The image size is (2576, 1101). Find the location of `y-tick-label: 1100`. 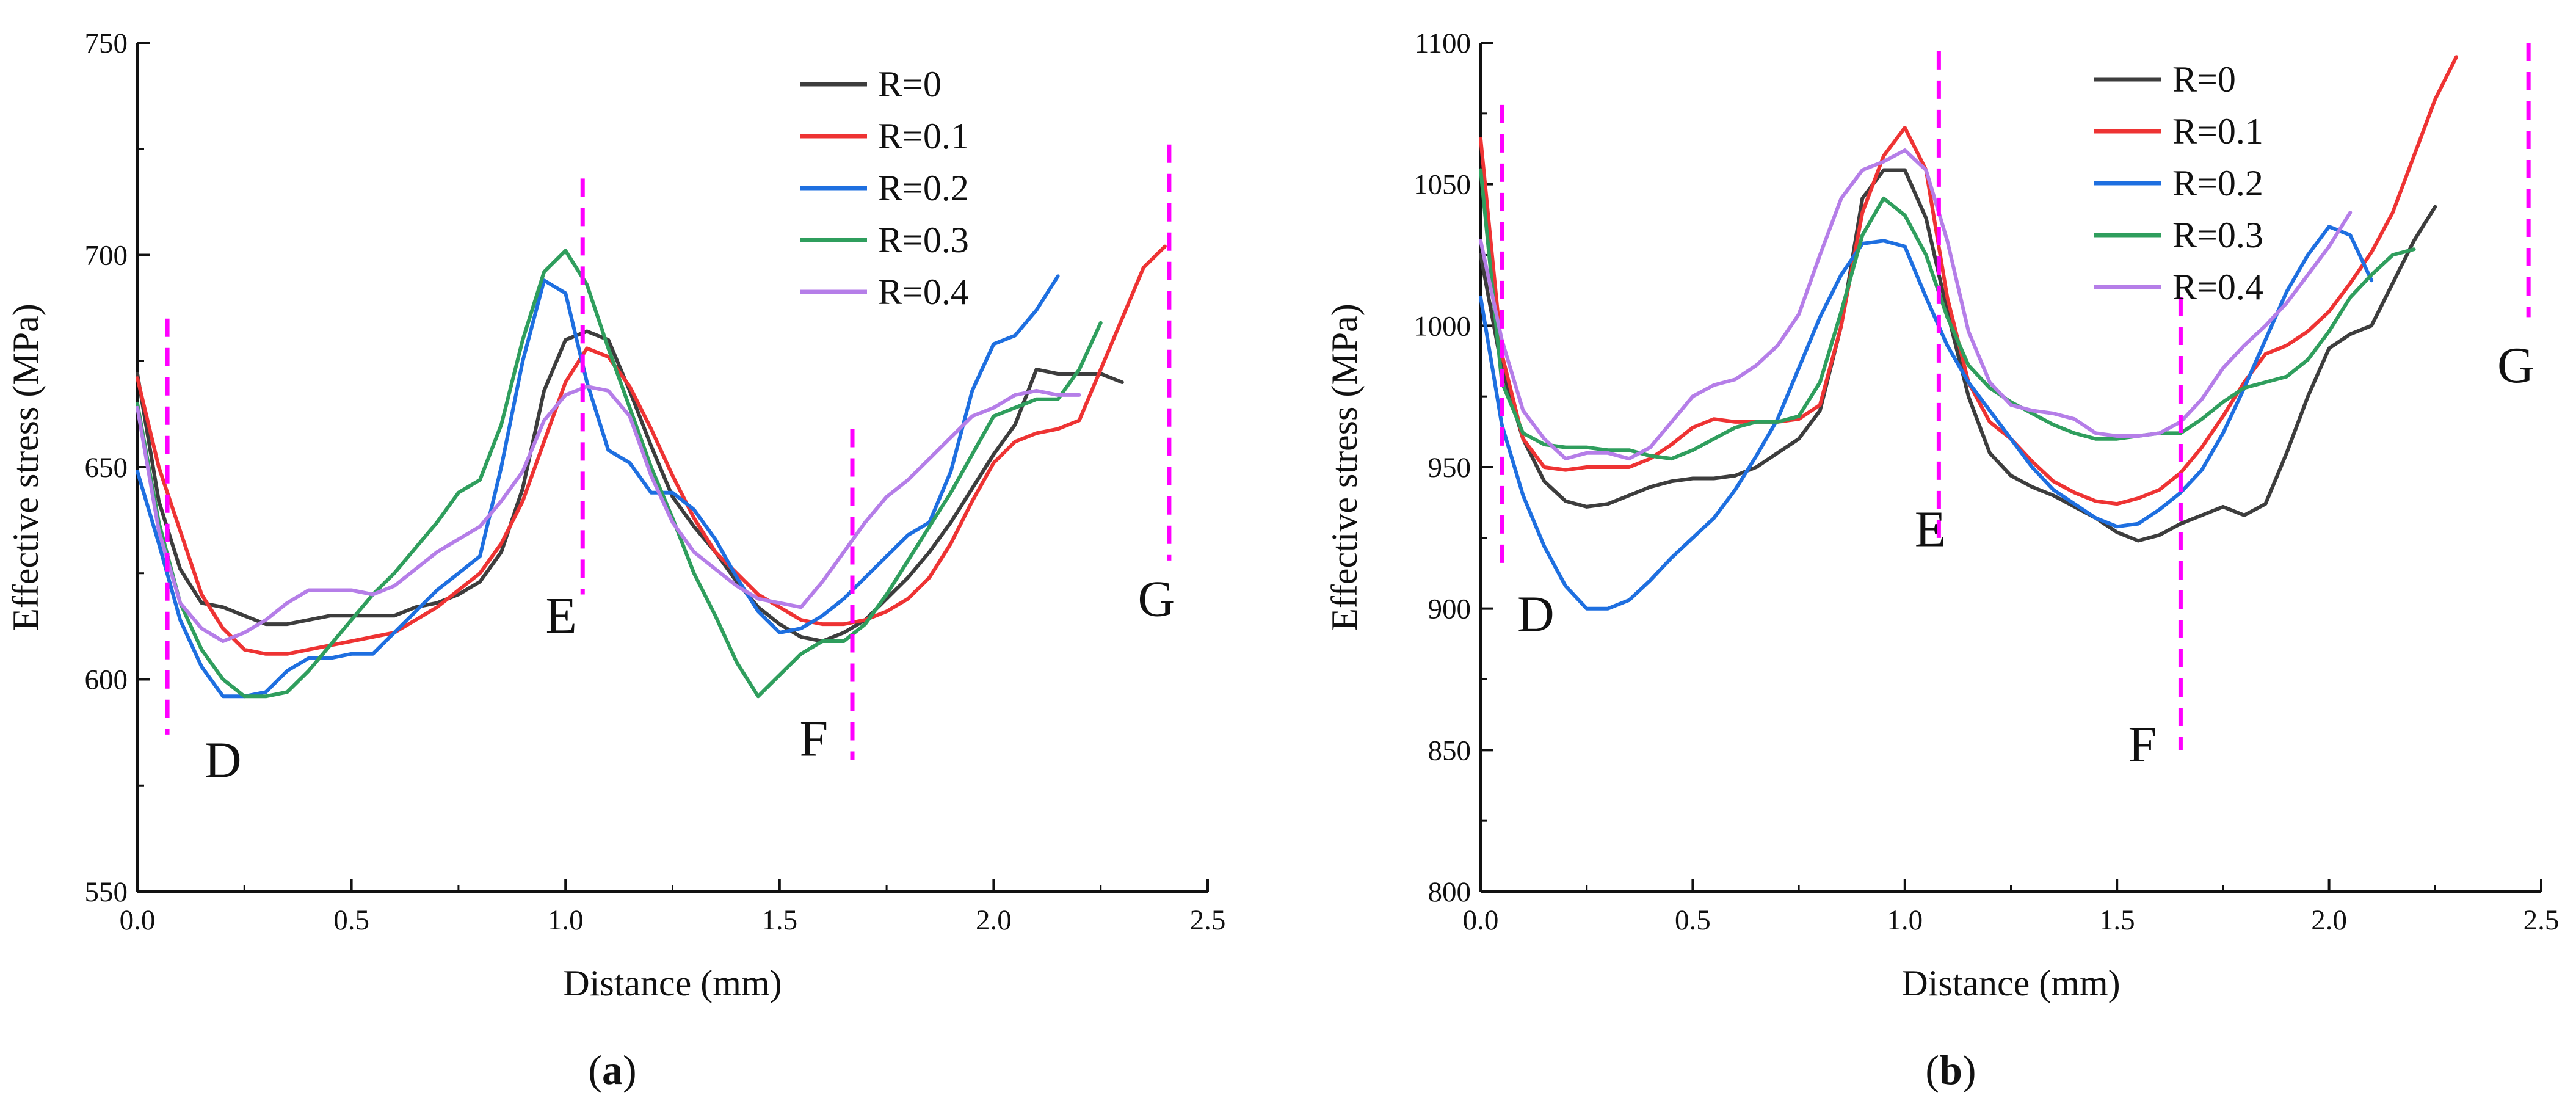

y-tick-label: 1100 is located at coordinates (1443, 43).